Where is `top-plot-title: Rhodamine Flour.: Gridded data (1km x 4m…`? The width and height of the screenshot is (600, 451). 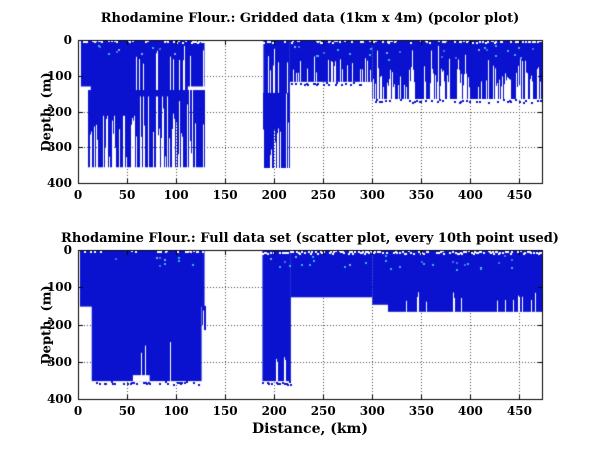 top-plot-title: Rhodamine Flour.: Gridded data (1km x 4m… is located at coordinates (310, 18).